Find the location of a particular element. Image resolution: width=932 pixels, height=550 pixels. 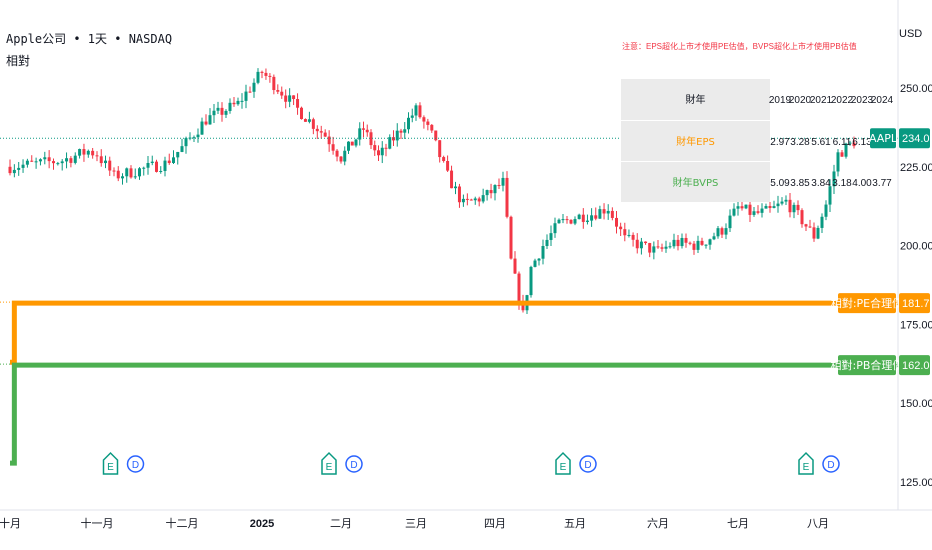

series-name-text: AAPL is located at coordinates (883, 138).